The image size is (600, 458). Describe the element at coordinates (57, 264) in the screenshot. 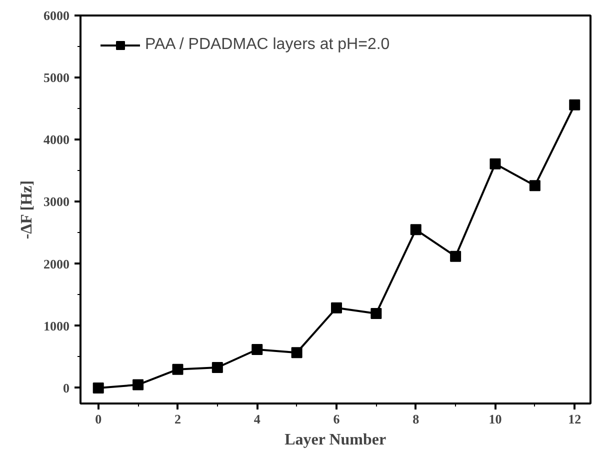

I see `y-tick-label: 2000` at that location.